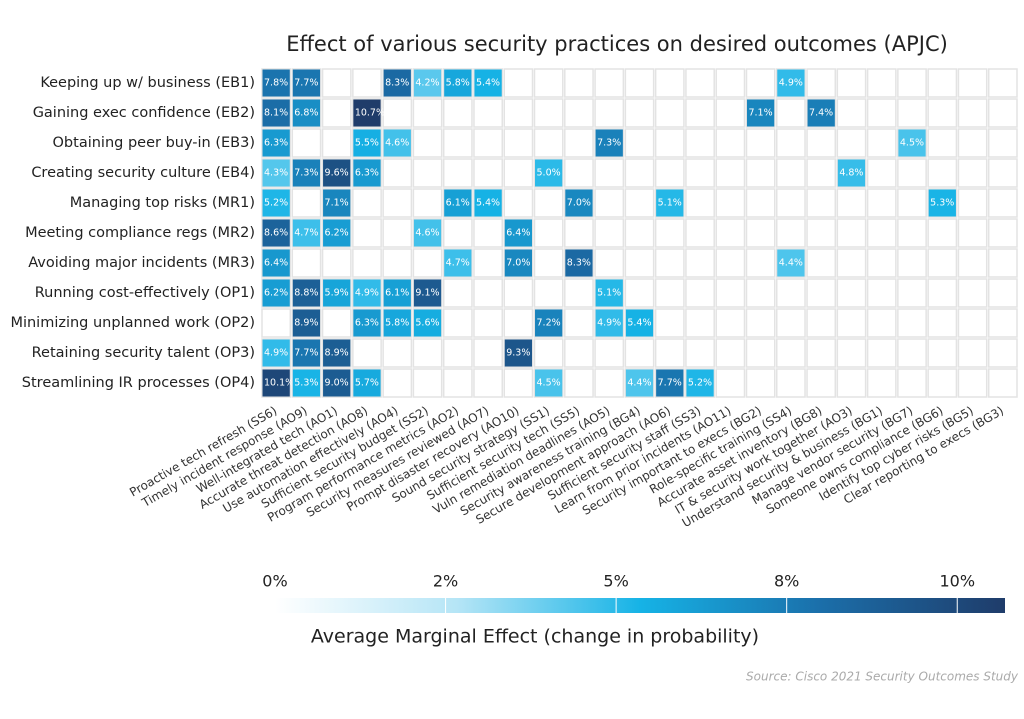 This screenshot has height=719, width=1024. What do you see at coordinates (279, 383) in the screenshot?
I see `cell-label: 10.1%` at bounding box center [279, 383].